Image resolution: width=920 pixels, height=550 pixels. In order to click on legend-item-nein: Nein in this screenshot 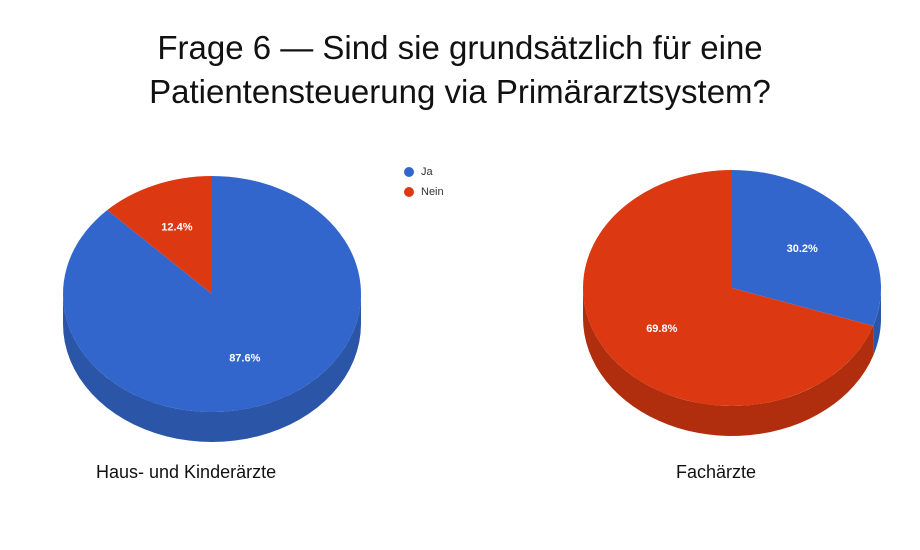, I will do `click(424, 192)`.